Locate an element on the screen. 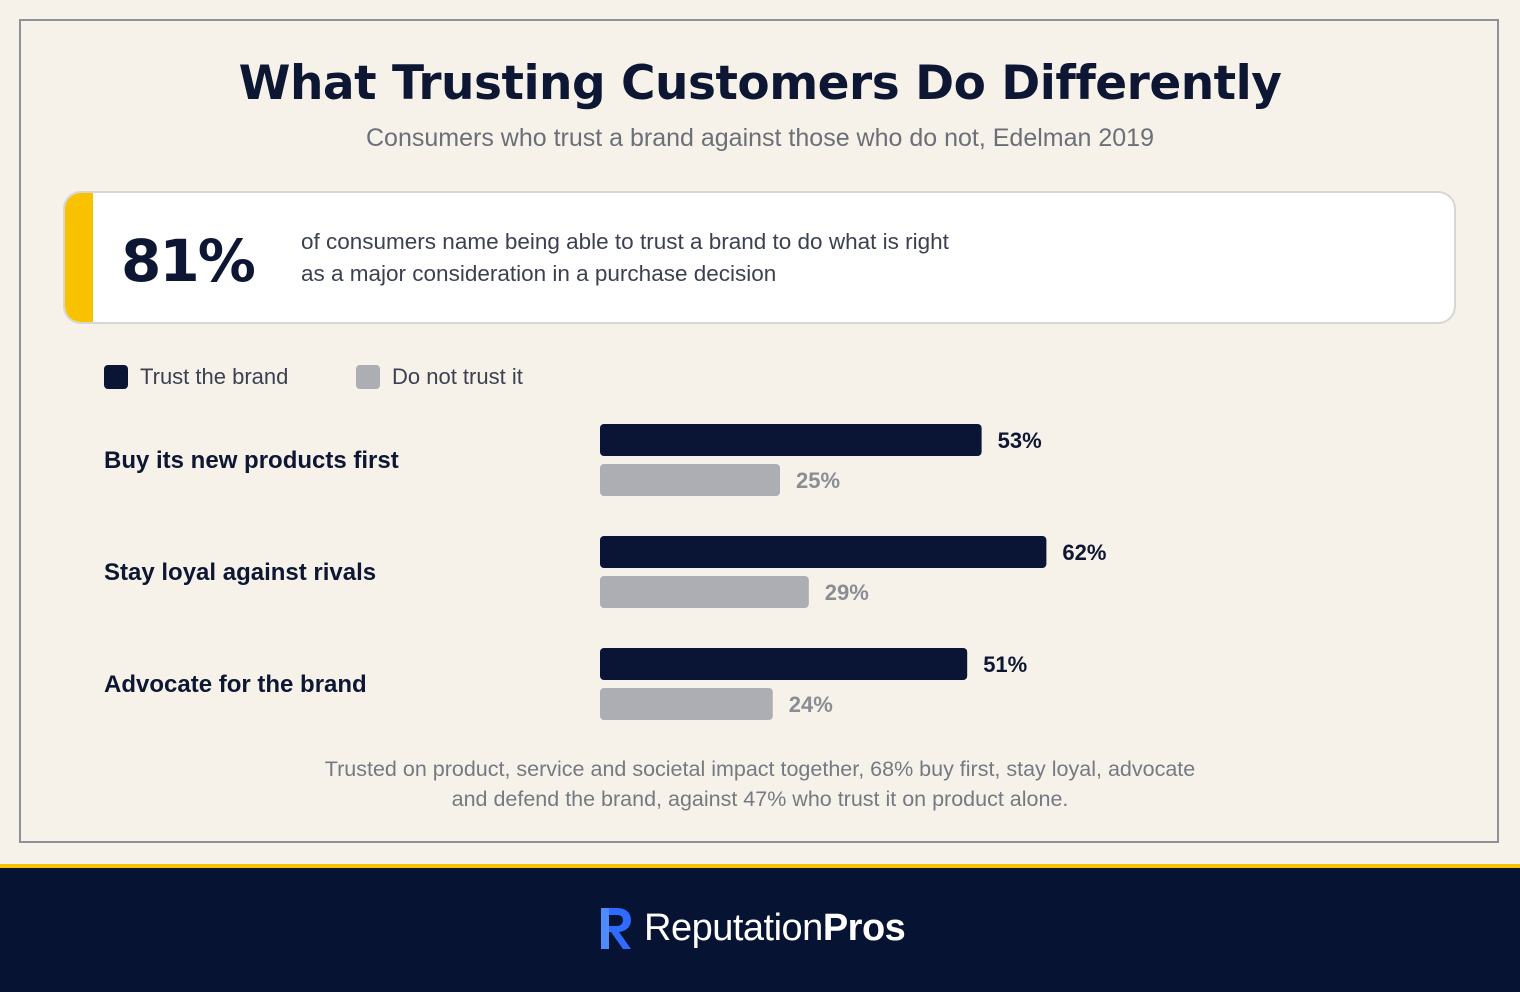  footer-bar: ReputationPros is located at coordinates (760, 930).